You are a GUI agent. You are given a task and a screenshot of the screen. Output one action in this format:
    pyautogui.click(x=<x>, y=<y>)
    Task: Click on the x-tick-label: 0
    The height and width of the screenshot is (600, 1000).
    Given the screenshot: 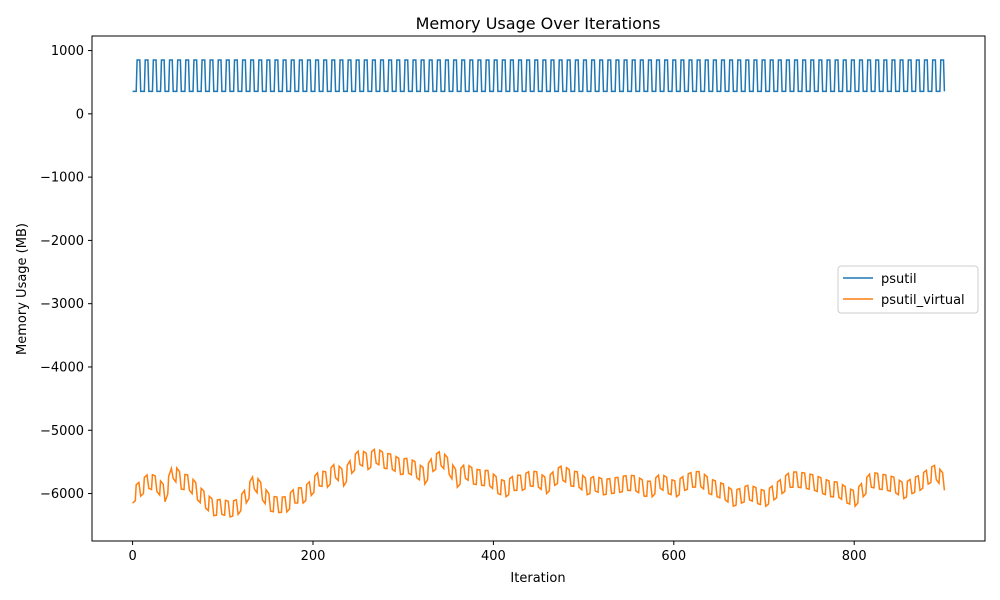 What is the action you would take?
    pyautogui.click(x=132, y=556)
    